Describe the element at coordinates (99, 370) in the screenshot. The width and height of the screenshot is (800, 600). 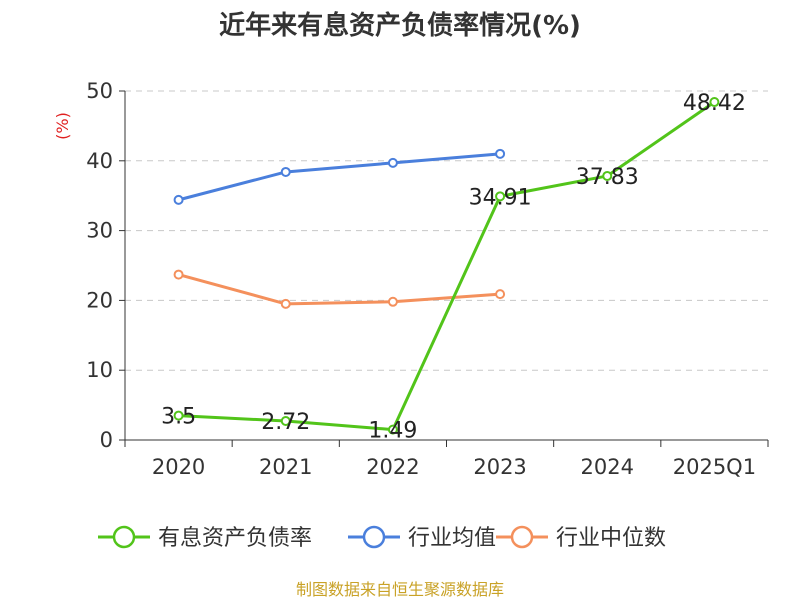
I see `y-tick-label: 10` at that location.